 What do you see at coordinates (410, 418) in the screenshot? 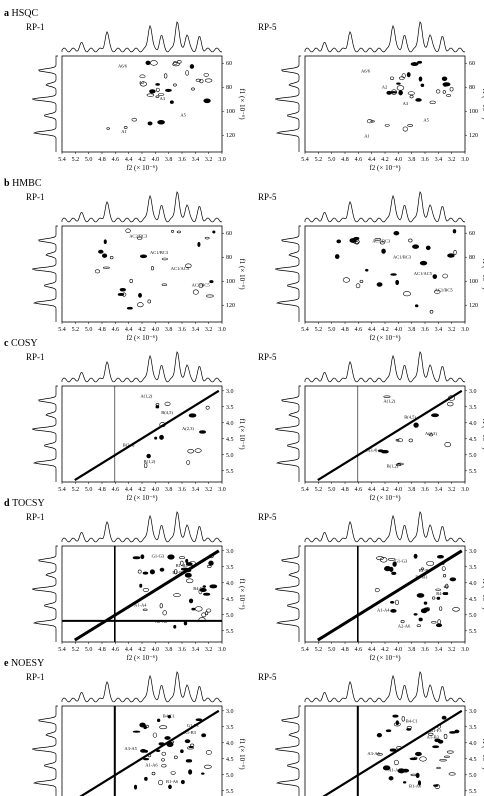
I see `peak-annotation: B(4,5)` at bounding box center [410, 418].